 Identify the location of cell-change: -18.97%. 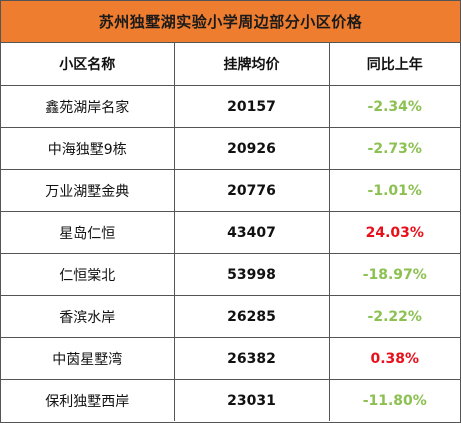
(394, 274).